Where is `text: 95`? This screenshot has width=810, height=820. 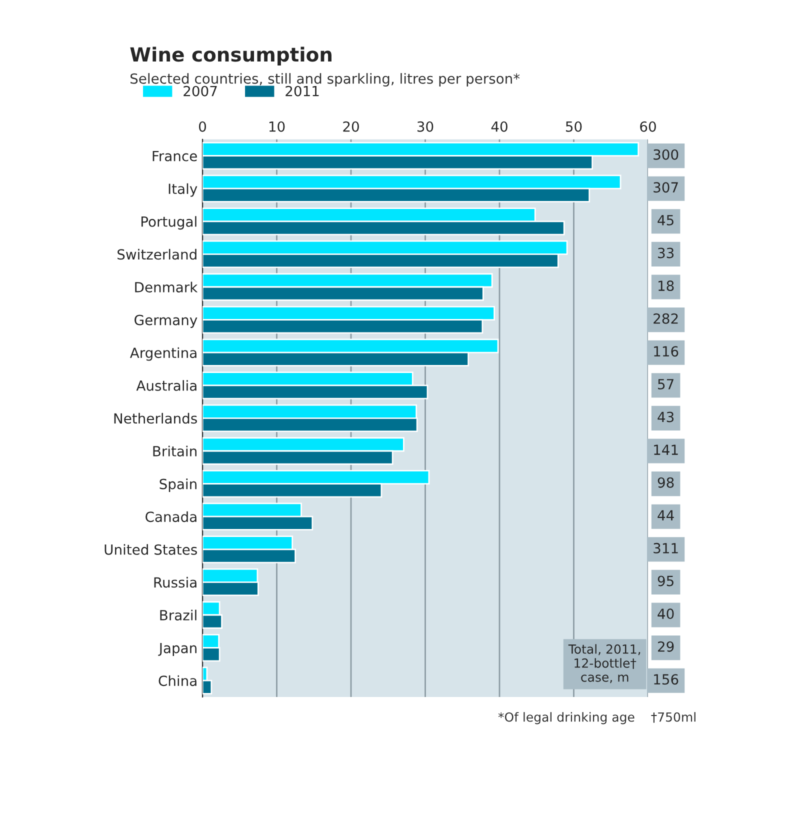 text: 95 is located at coordinates (666, 581).